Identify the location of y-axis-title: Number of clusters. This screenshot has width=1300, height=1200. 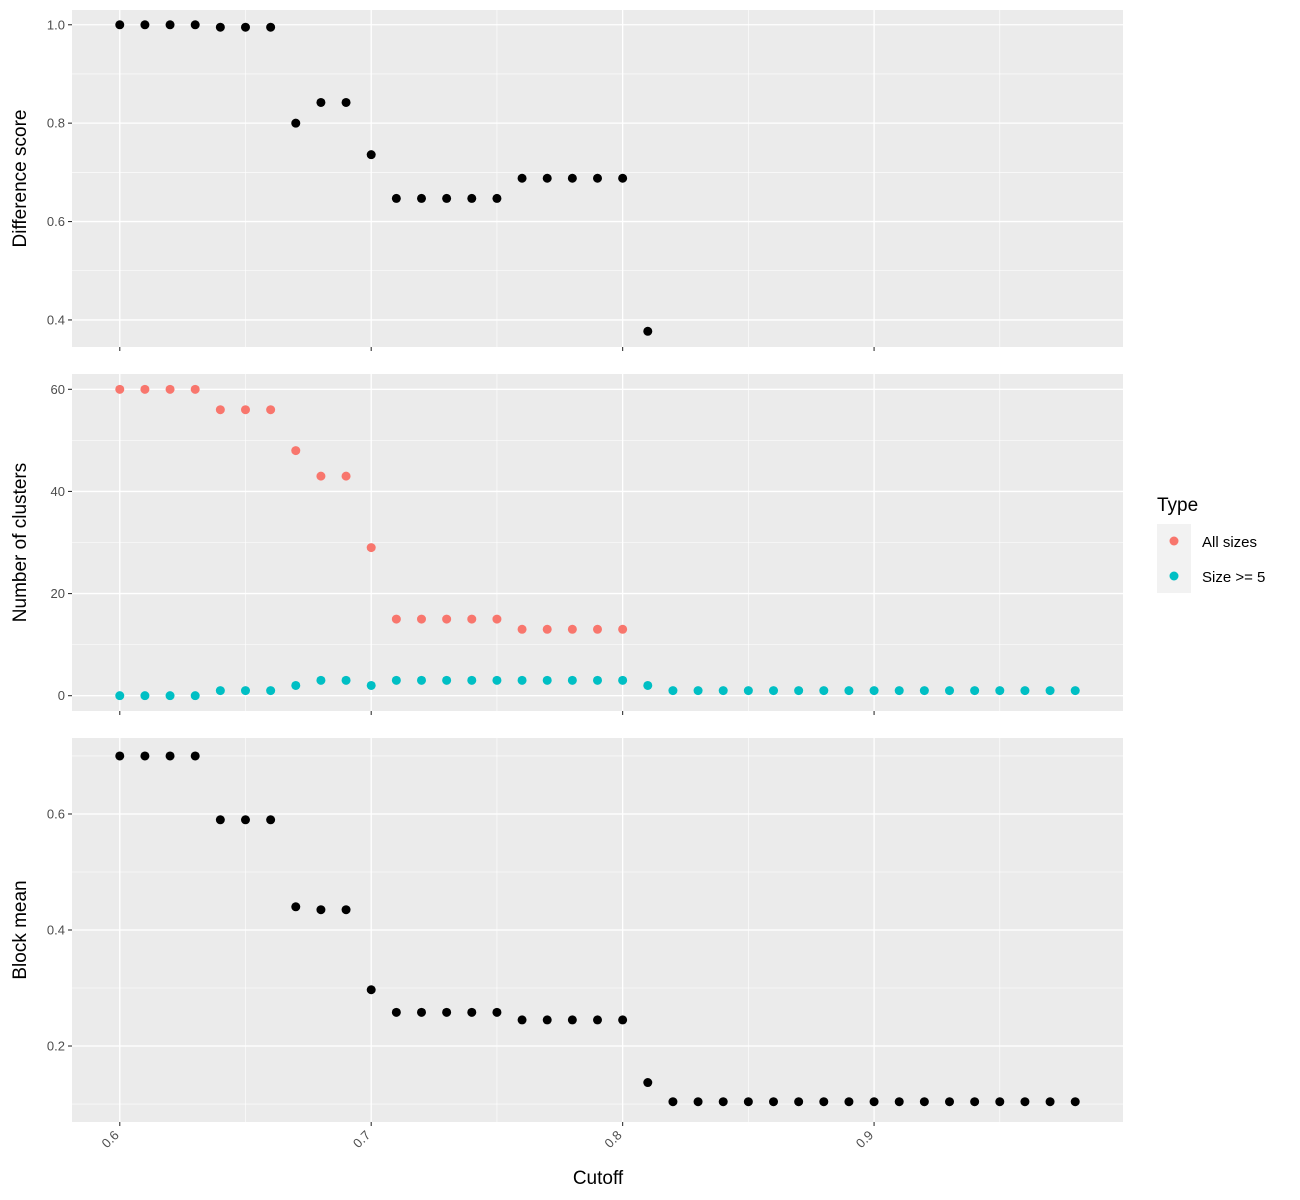
(20, 542).